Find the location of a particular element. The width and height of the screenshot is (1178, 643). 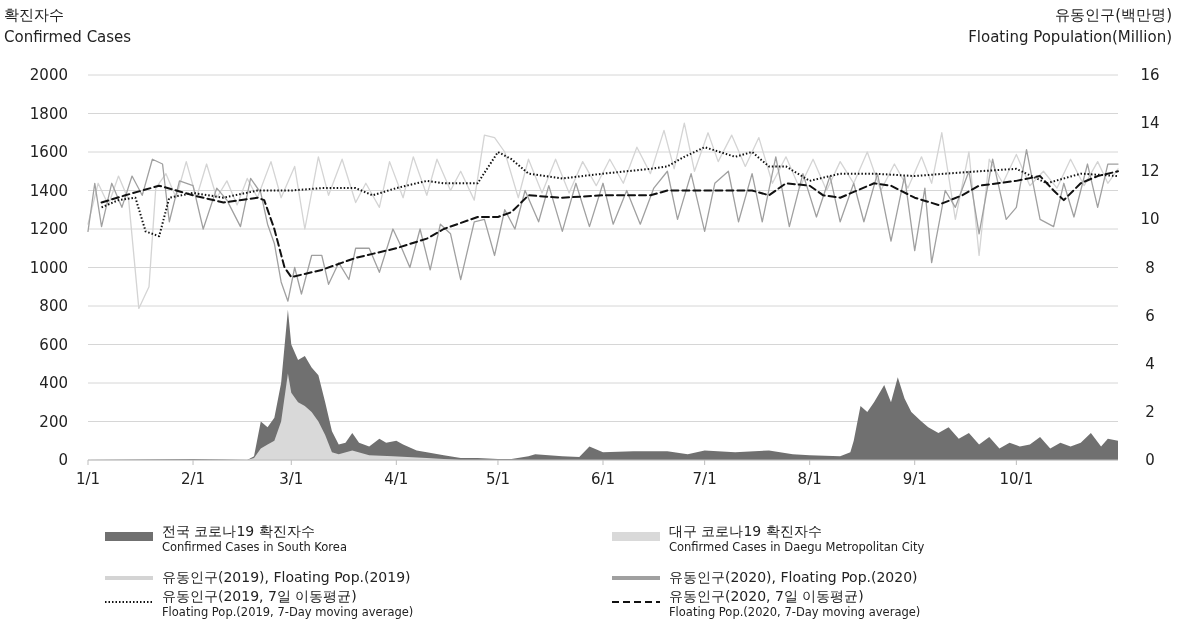

x-tick-label: 2/1 is located at coordinates (193, 479).